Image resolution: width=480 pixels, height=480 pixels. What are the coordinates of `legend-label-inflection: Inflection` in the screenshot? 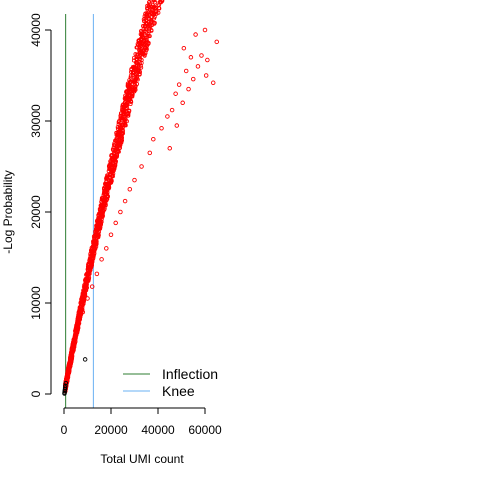 It's located at (190, 374).